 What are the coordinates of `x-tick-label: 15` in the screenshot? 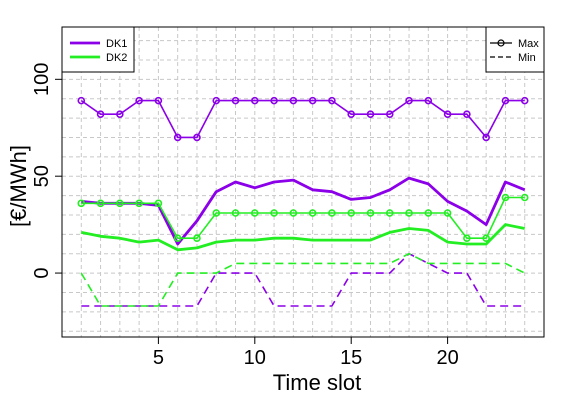 It's located at (351, 358).